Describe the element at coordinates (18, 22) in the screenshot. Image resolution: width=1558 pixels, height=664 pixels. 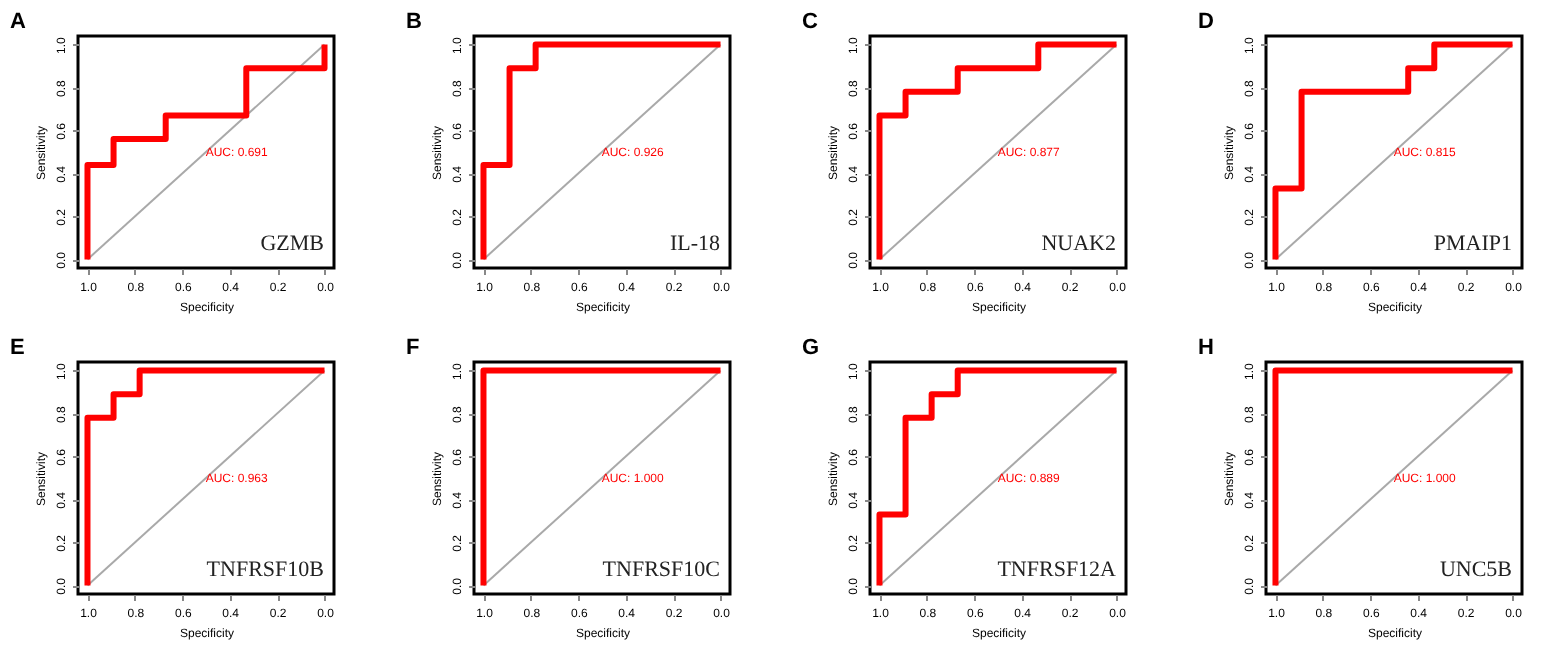
I see `chart-title: A` at that location.